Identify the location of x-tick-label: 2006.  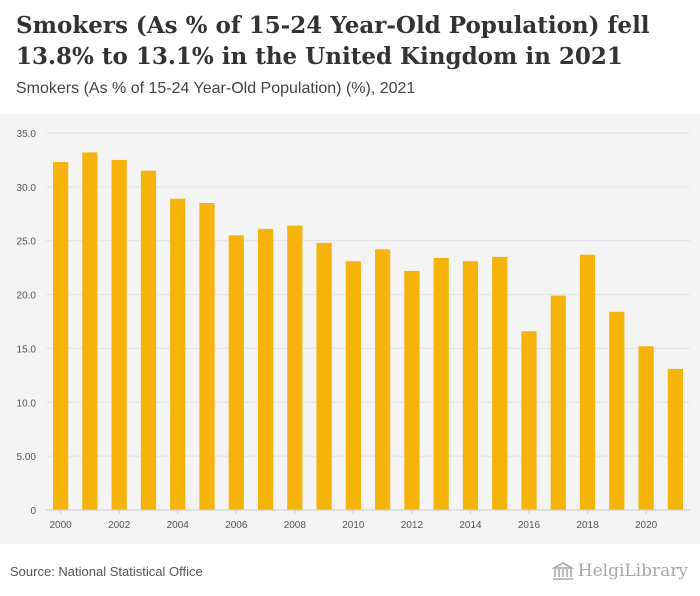
(236, 525).